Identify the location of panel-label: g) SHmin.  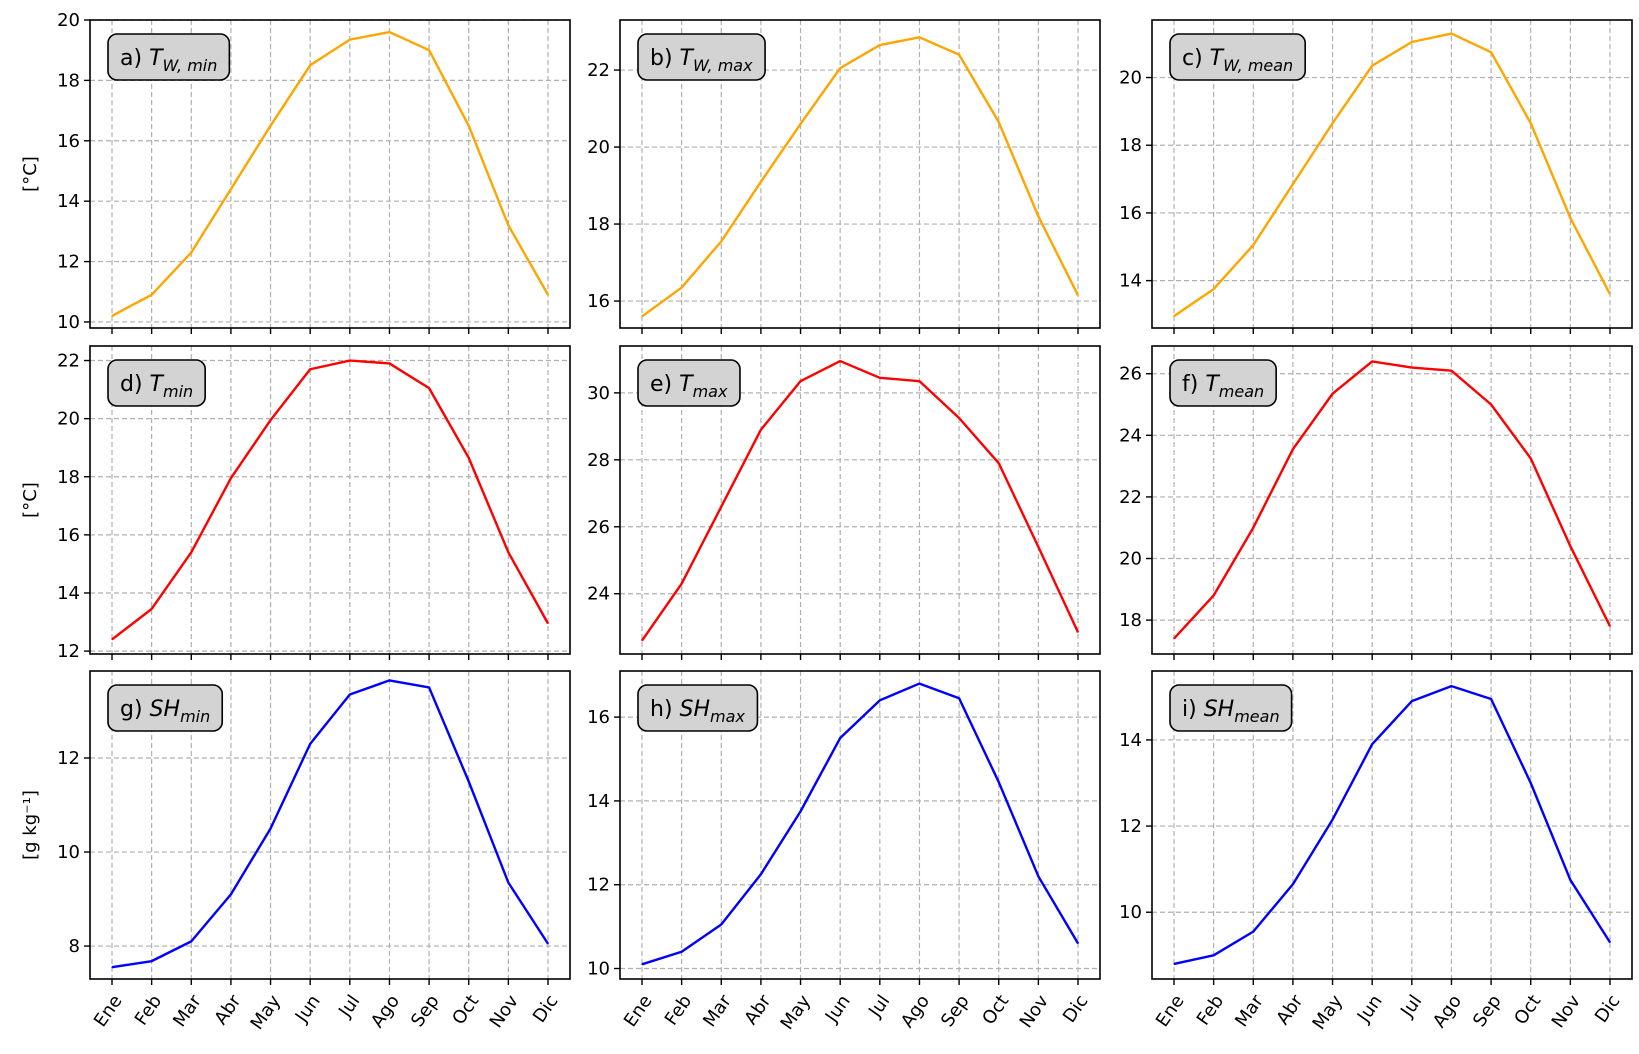
(165, 708).